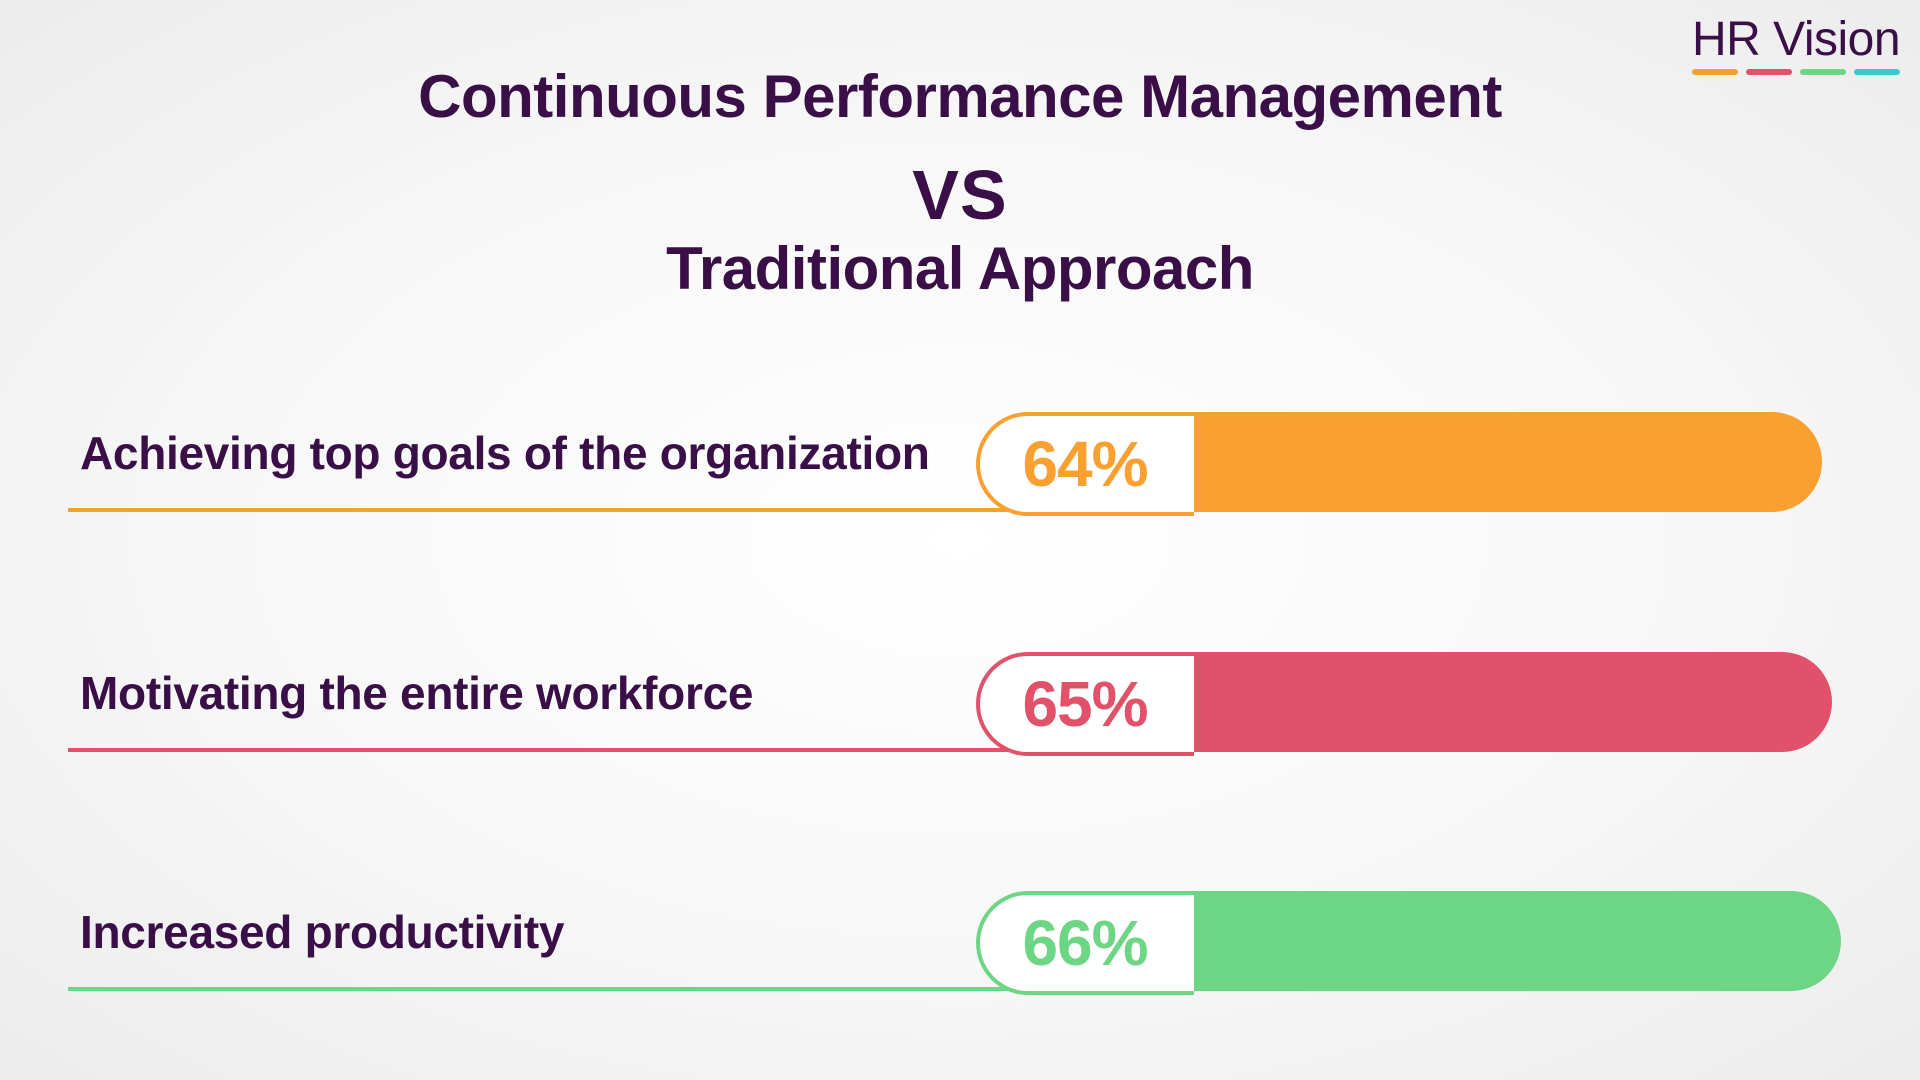 The width and height of the screenshot is (1920, 1080). Describe the element at coordinates (1796, 39) in the screenshot. I see `logo-text: HR Vision` at that location.